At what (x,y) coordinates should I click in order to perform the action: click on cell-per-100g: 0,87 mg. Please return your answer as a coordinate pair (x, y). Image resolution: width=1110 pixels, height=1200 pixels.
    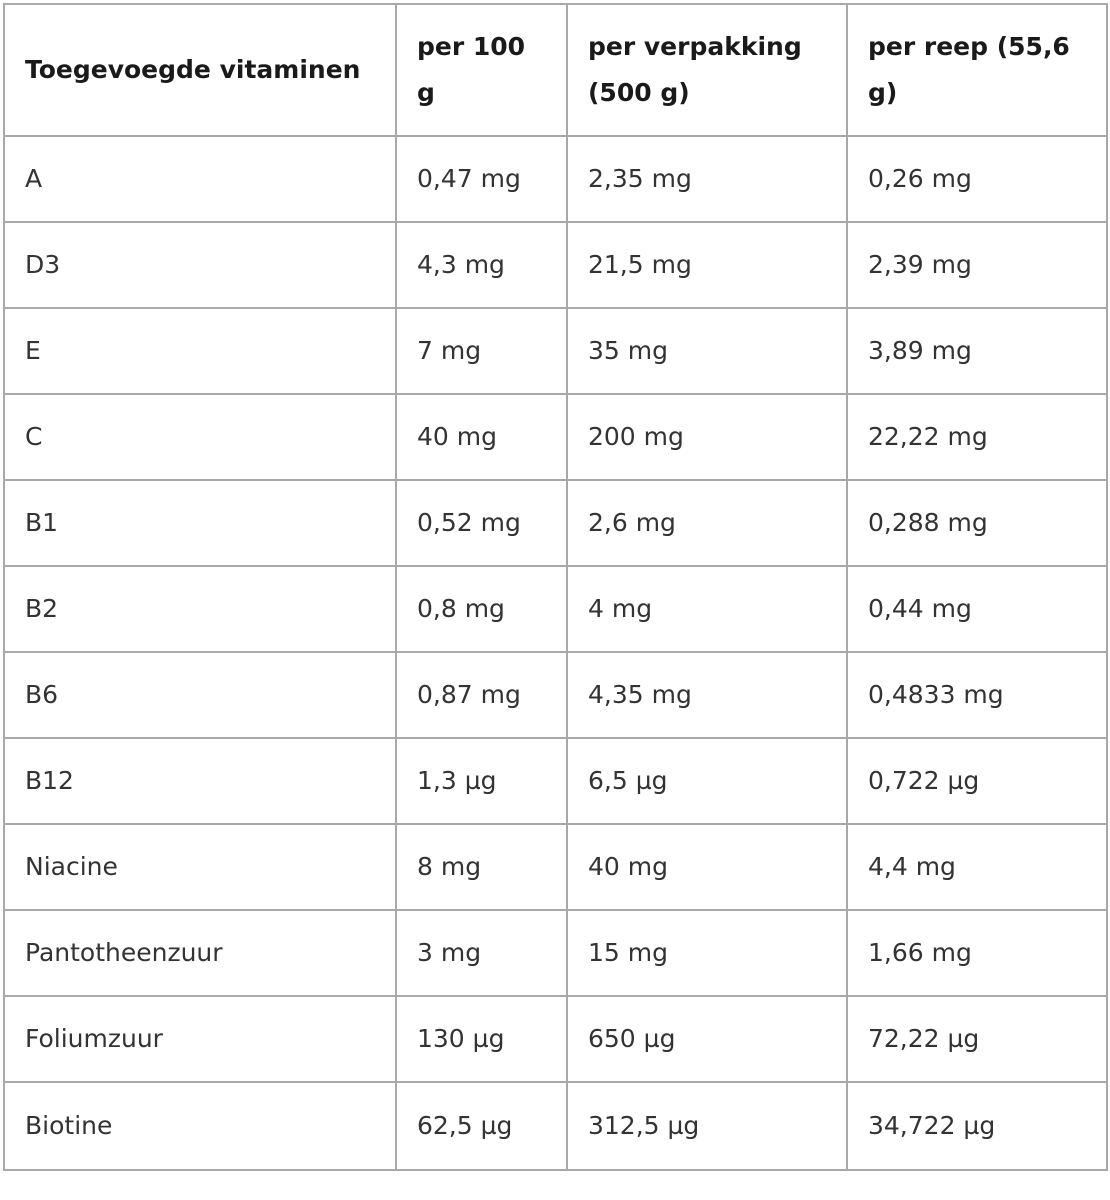
    Looking at the image, I should click on (481, 695).